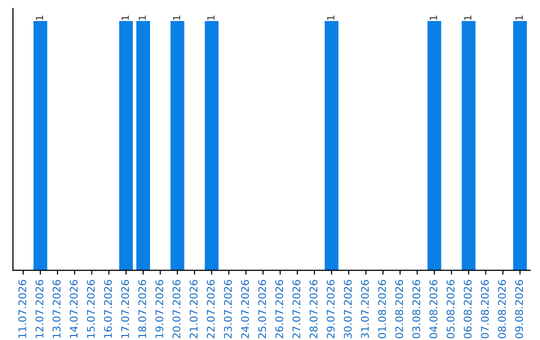  I want to click on x-tick-label: 07.08.2026, so click(484, 309).